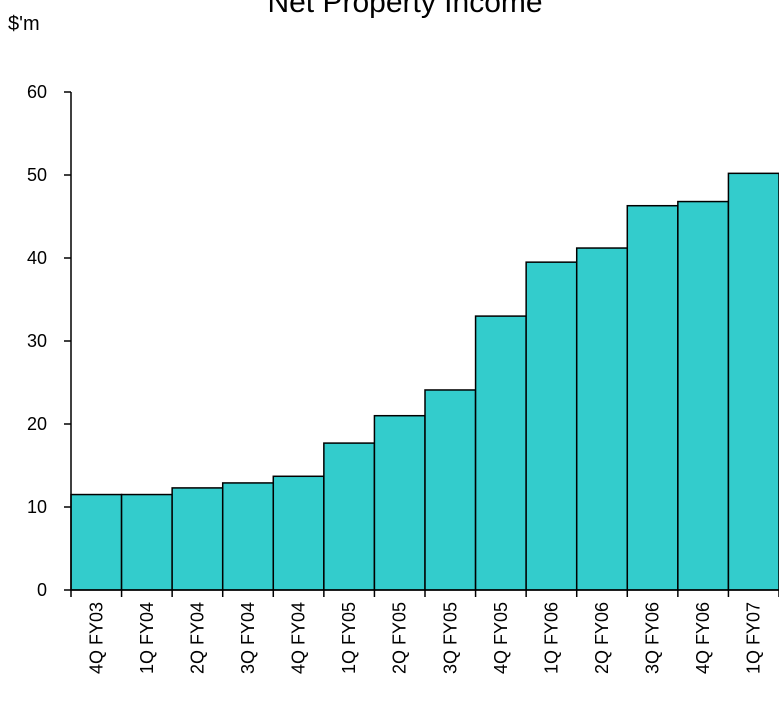  I want to click on x-category-label: 4Q FY06, so click(703, 638).